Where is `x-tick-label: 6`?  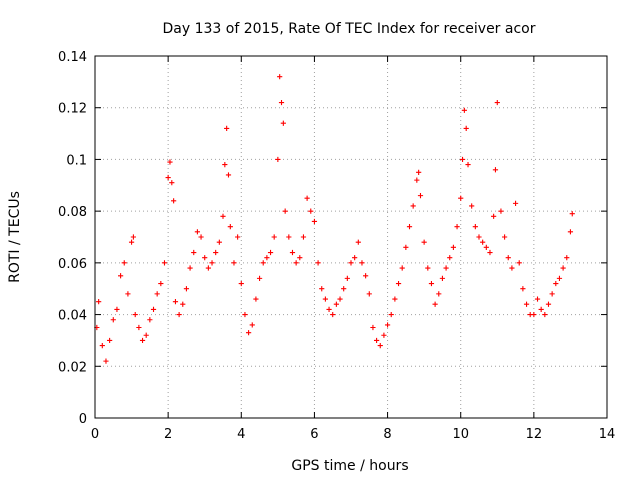
x-tick-label: 6 is located at coordinates (314, 434).